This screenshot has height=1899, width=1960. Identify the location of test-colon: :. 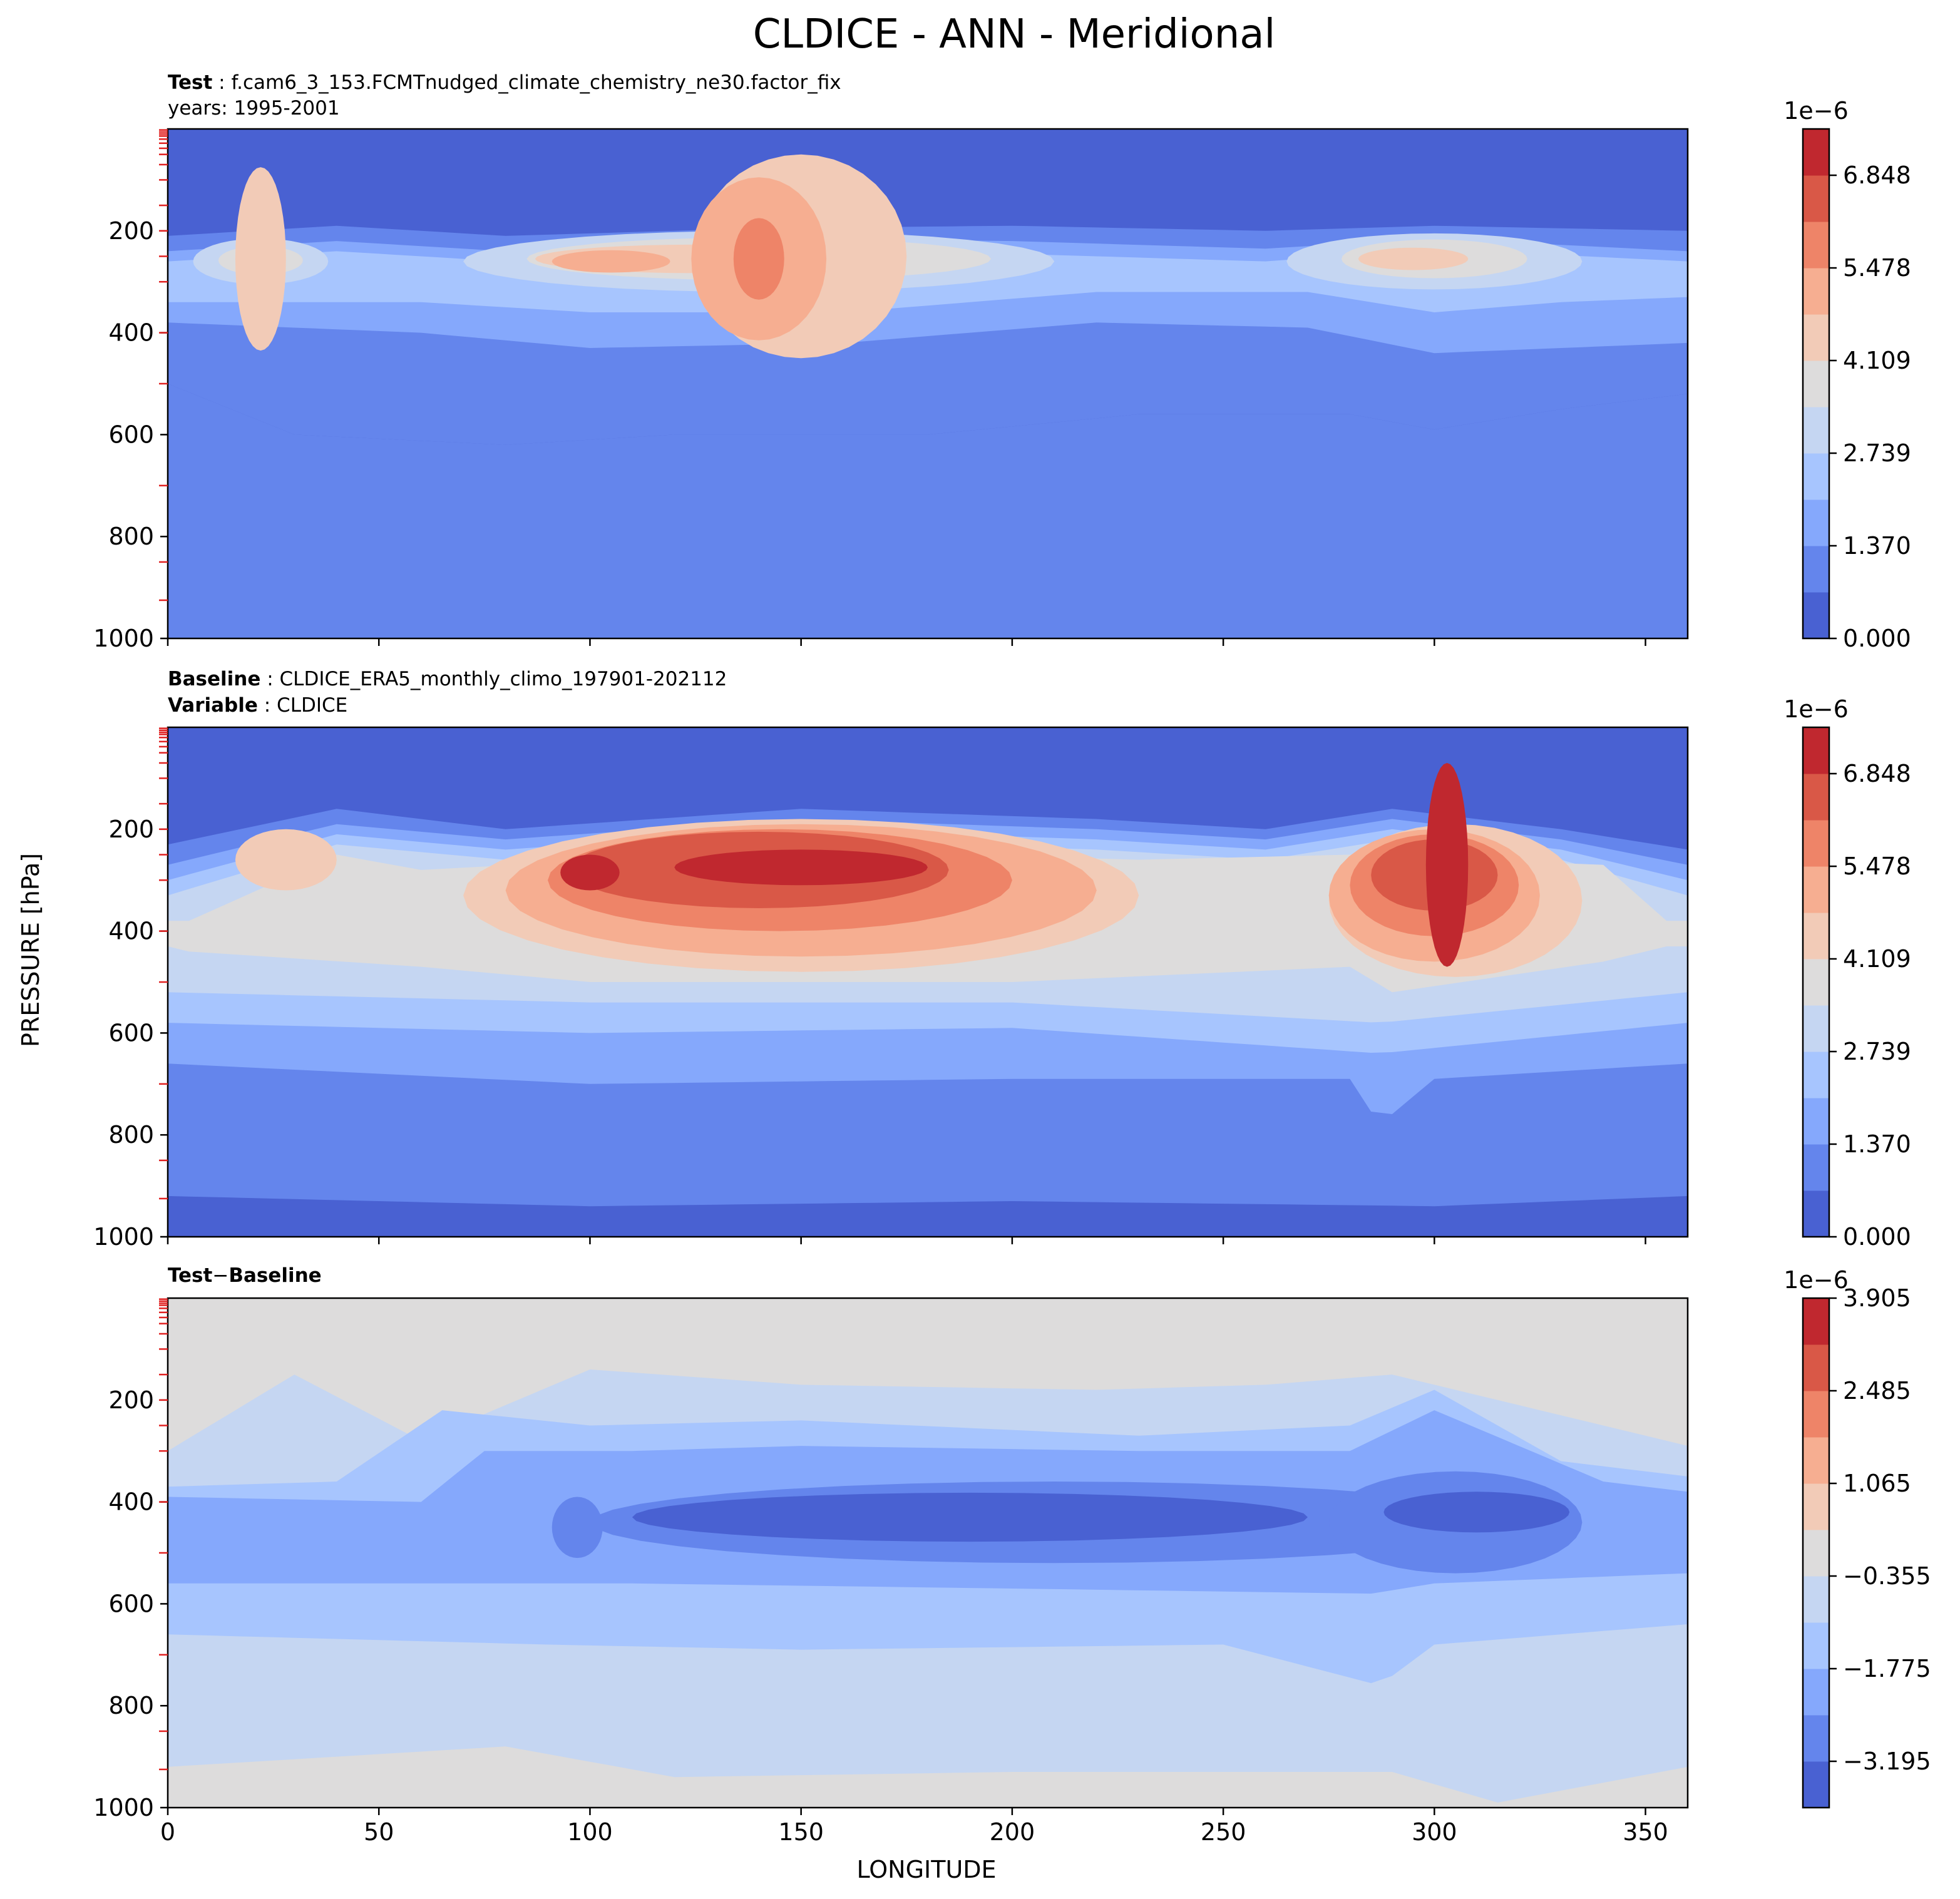
(221, 82).